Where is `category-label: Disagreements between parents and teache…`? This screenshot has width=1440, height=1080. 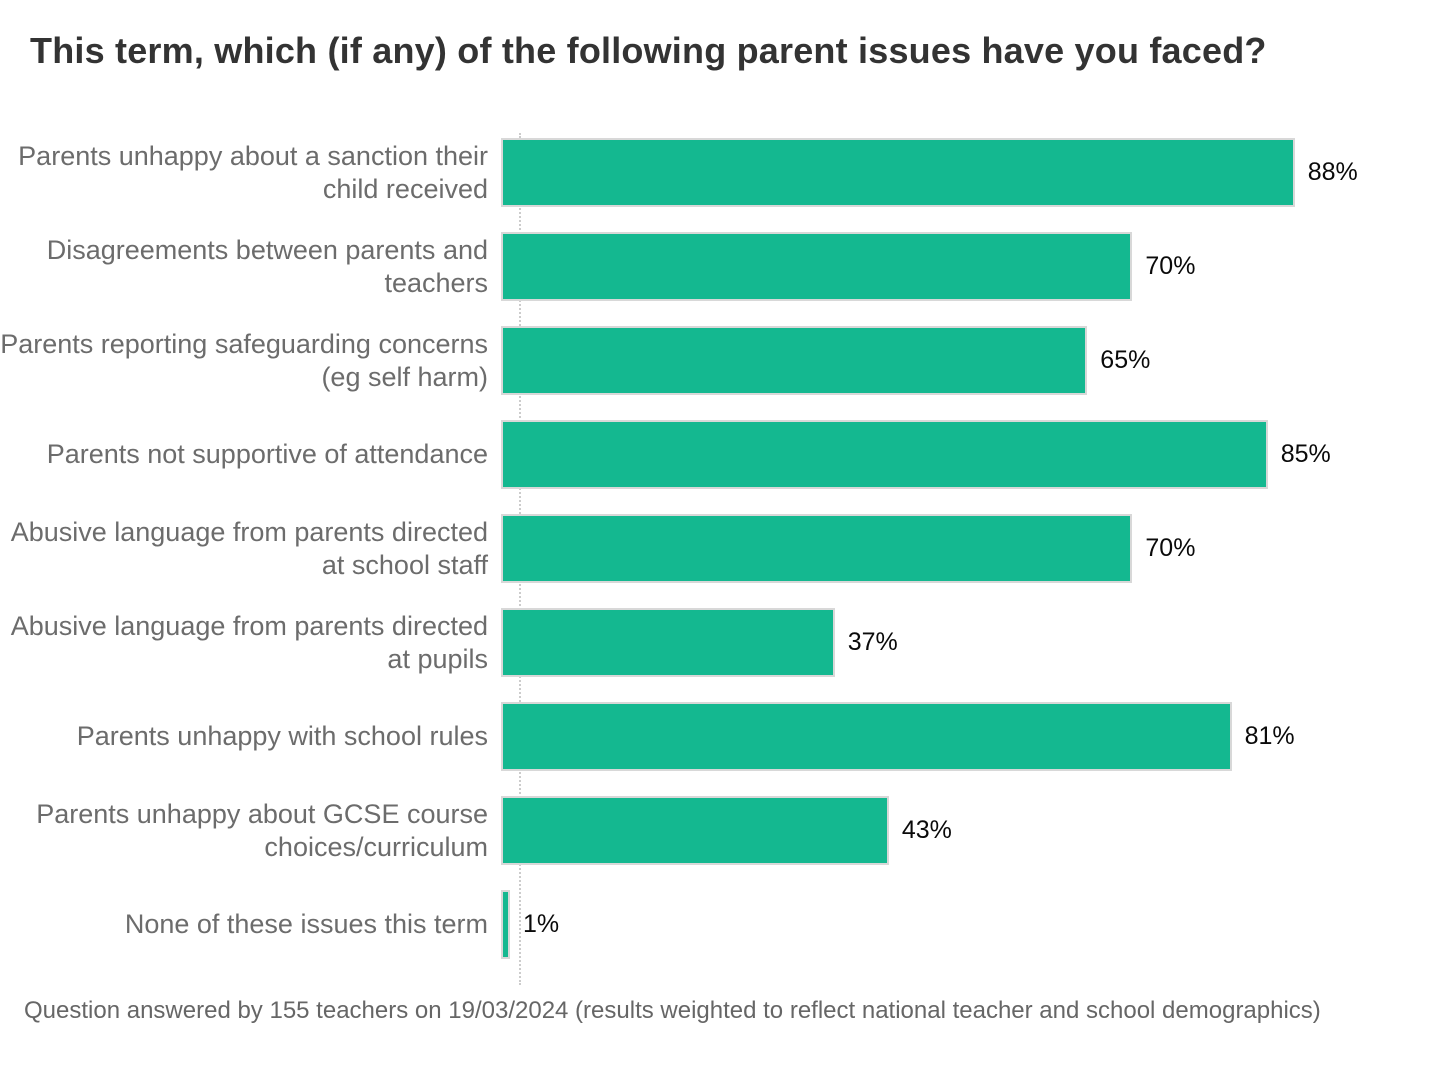 category-label: Disagreements between parents and teache… is located at coordinates (267, 266).